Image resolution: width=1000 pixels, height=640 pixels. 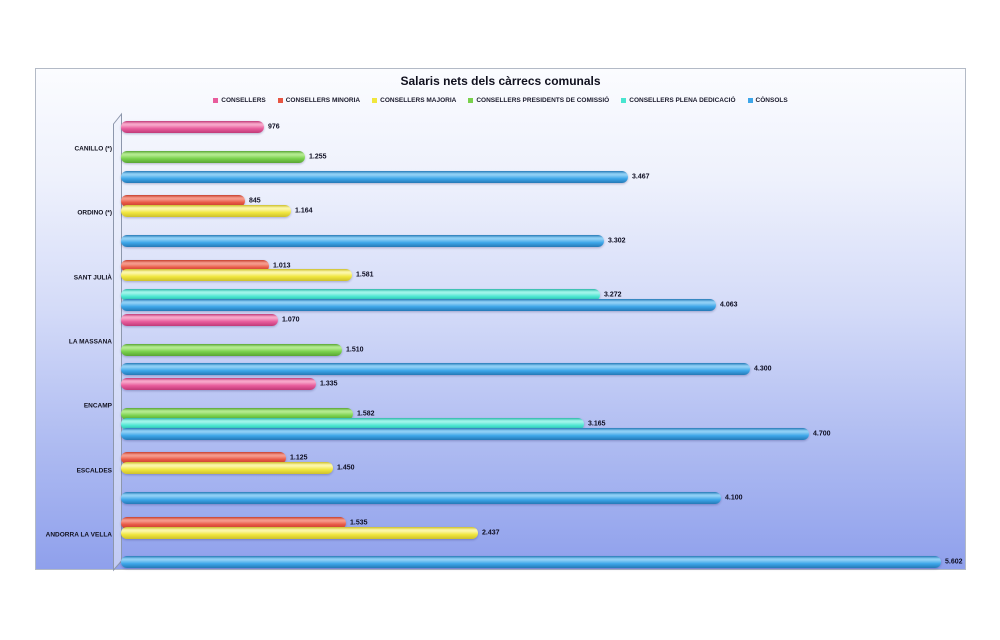 What do you see at coordinates (954, 562) in the screenshot?
I see `bar-value-label: 5.602` at bounding box center [954, 562].